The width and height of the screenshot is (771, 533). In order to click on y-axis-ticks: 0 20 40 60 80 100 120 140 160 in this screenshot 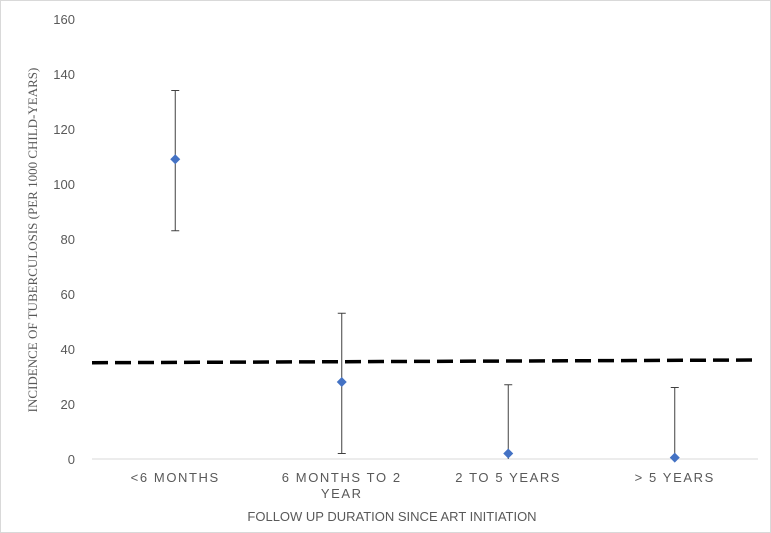, I will do `click(64, 239)`.